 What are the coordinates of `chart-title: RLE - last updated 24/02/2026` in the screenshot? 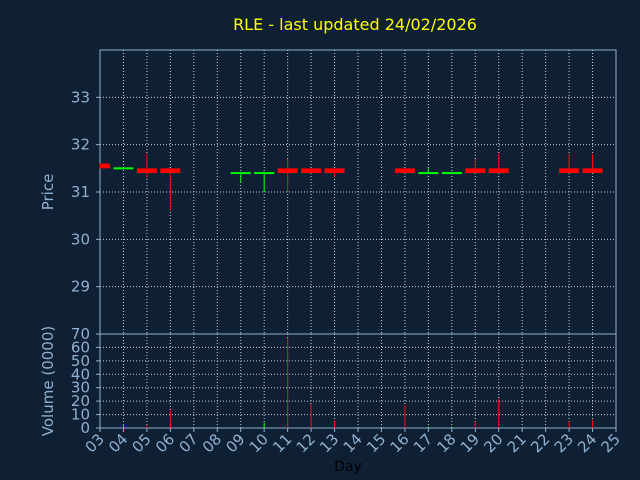 It's located at (355, 24).